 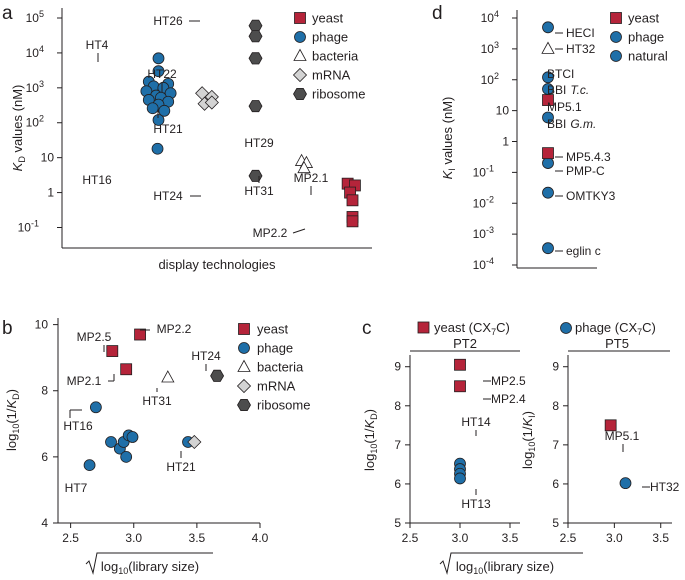 I want to click on cr-ann-MP5.1: MP5.1, so click(x=622, y=436).